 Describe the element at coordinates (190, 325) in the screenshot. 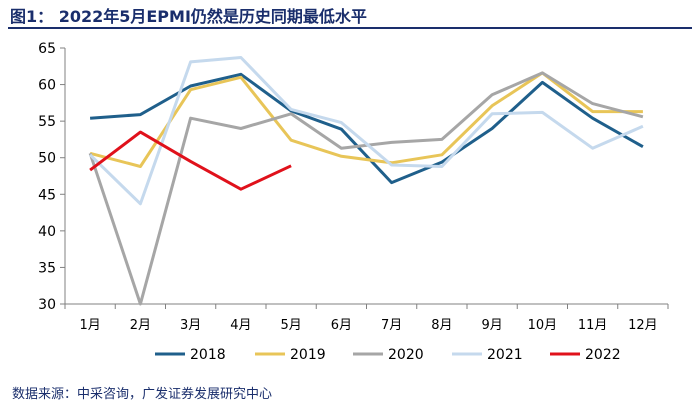

I see `x-tick-label: 3月` at that location.